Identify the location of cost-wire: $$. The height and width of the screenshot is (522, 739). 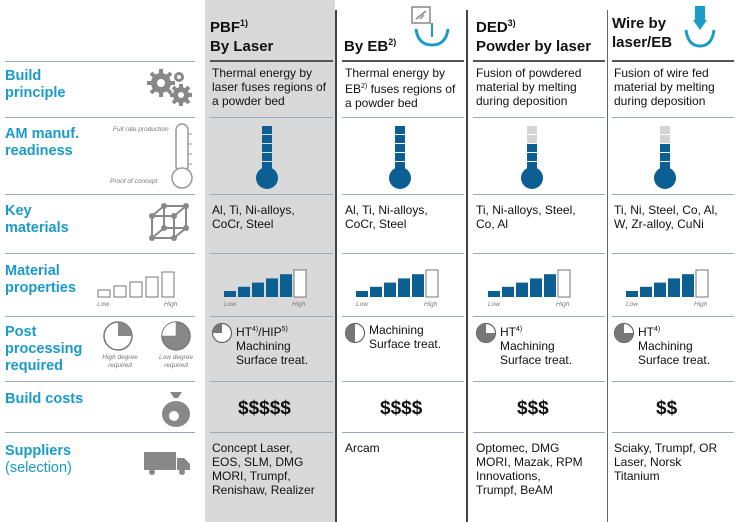
(667, 408).